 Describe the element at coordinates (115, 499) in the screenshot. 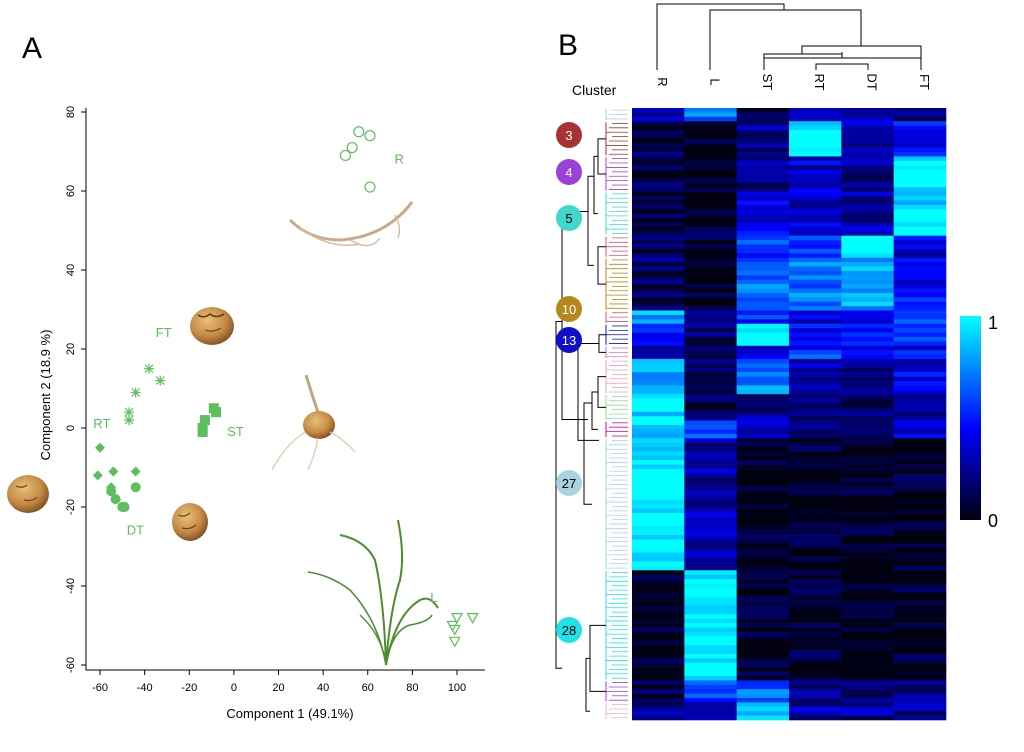

I see `pca-point-dt` at that location.